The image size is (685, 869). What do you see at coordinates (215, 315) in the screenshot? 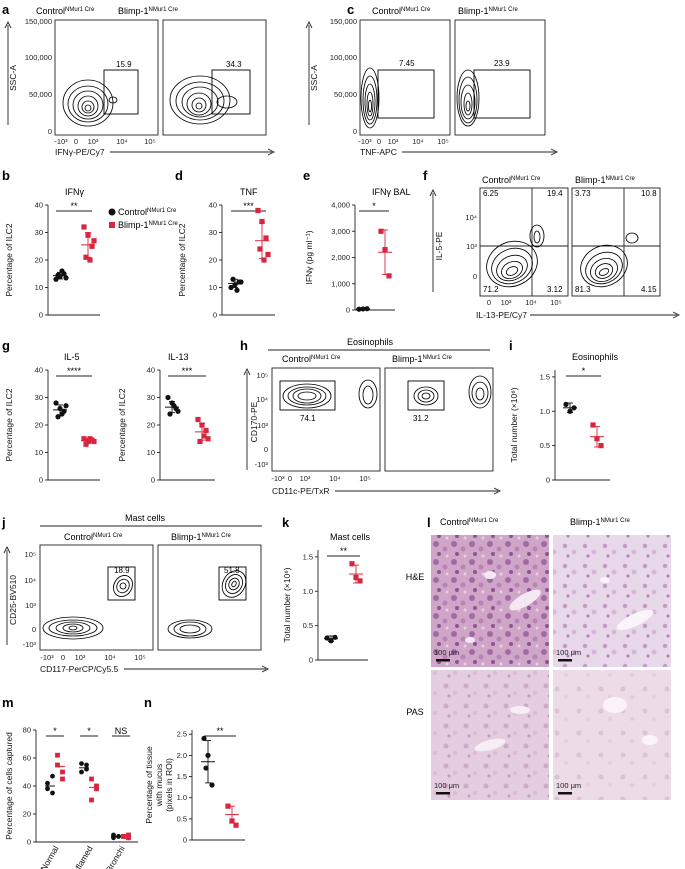
I see `dotplot-d-ytick-label: 0` at bounding box center [215, 315].